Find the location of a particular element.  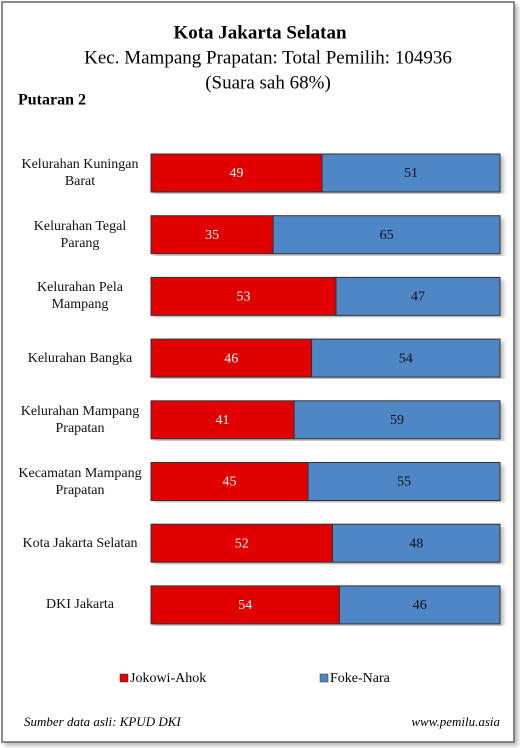

y-tick-label: Kelurahan Kuningan Barat is located at coordinates (80, 173).